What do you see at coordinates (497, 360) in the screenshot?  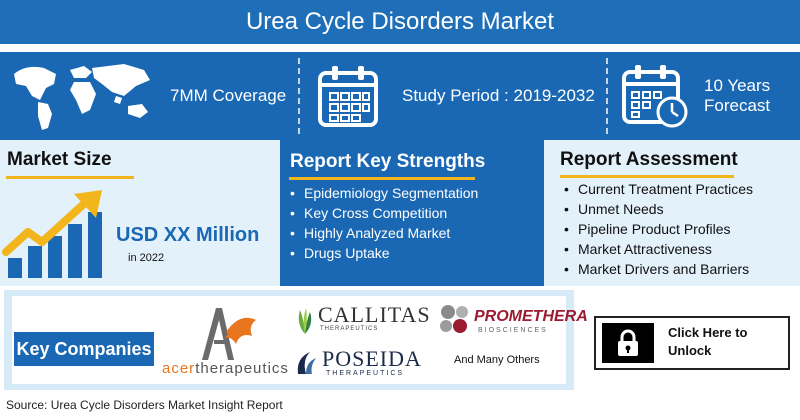 I see `and-many-others-label: And Many Others` at bounding box center [497, 360].